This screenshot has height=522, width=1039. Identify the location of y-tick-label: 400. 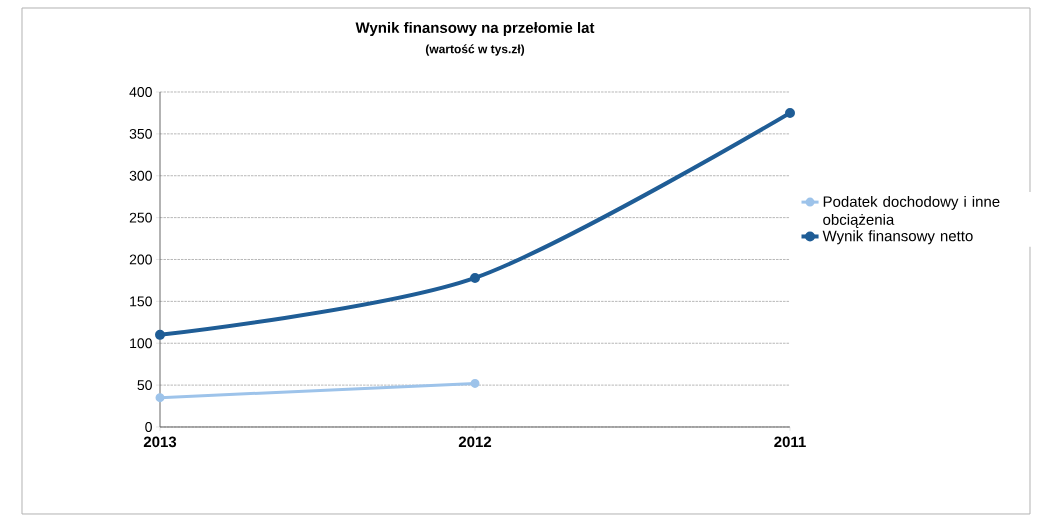
(140, 92).